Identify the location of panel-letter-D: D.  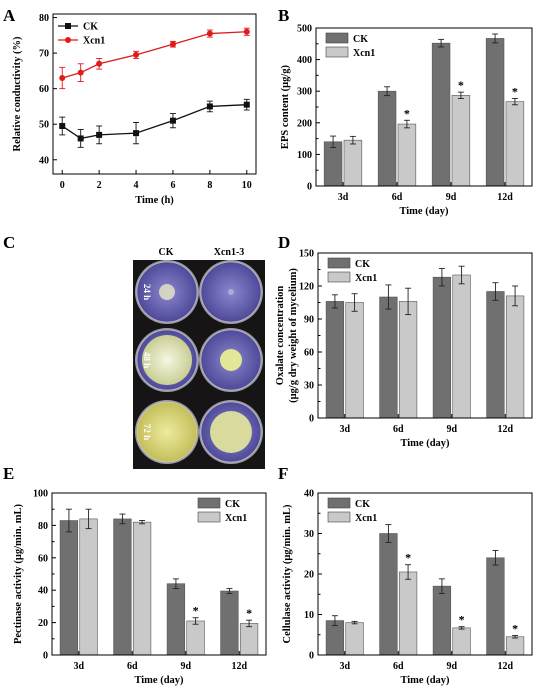
(284, 242).